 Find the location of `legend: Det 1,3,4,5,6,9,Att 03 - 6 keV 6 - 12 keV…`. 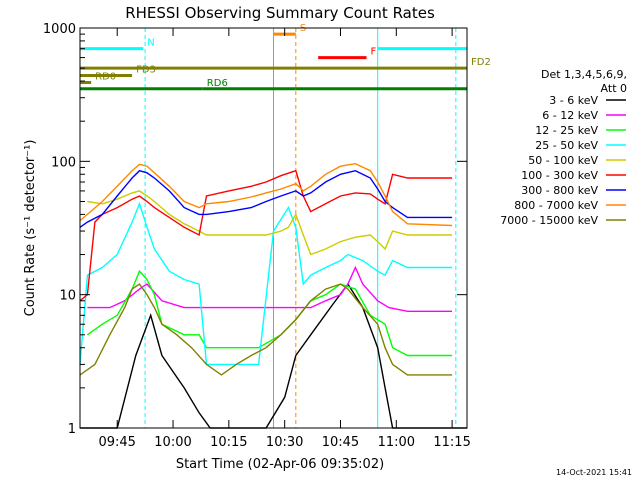

legend: Det 1,3,4,5,6,9,Att 03 - 6 keV 6 - 12 keV… is located at coordinates (563, 147).